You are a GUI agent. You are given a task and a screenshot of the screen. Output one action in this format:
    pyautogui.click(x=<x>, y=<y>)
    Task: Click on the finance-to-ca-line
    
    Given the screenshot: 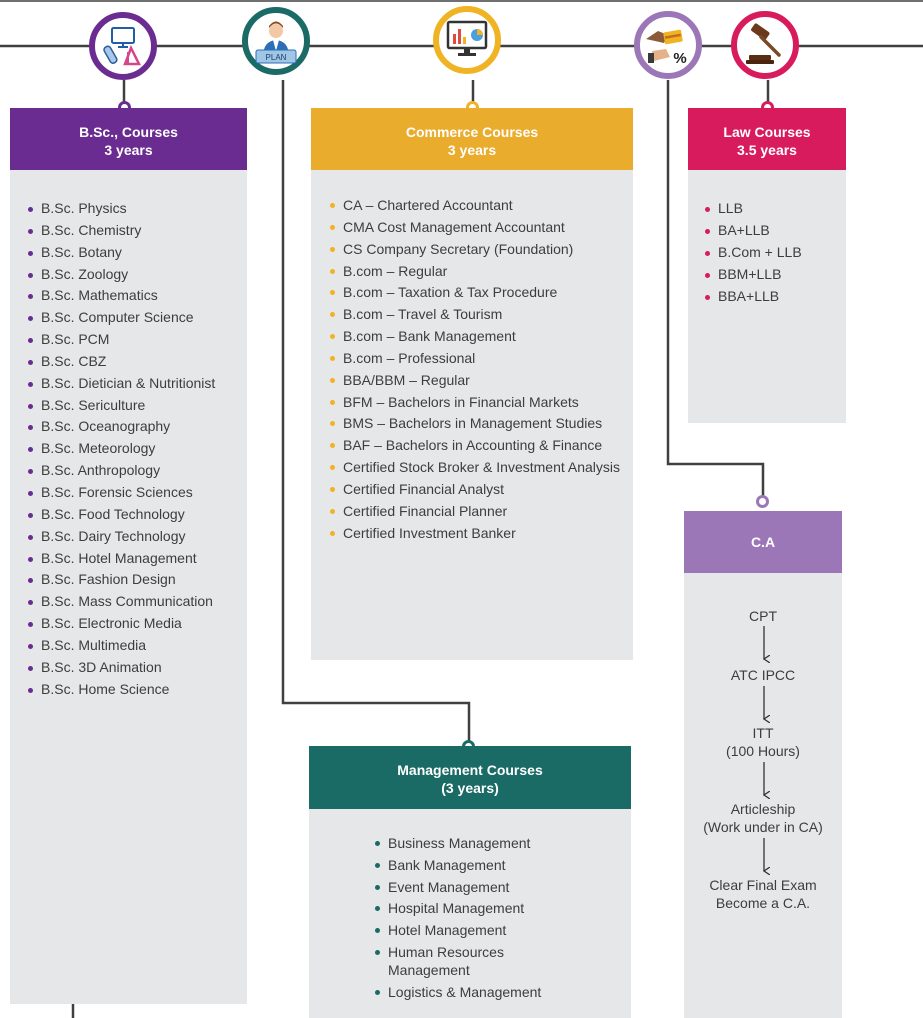 What is the action you would take?
    pyautogui.click(x=715, y=288)
    